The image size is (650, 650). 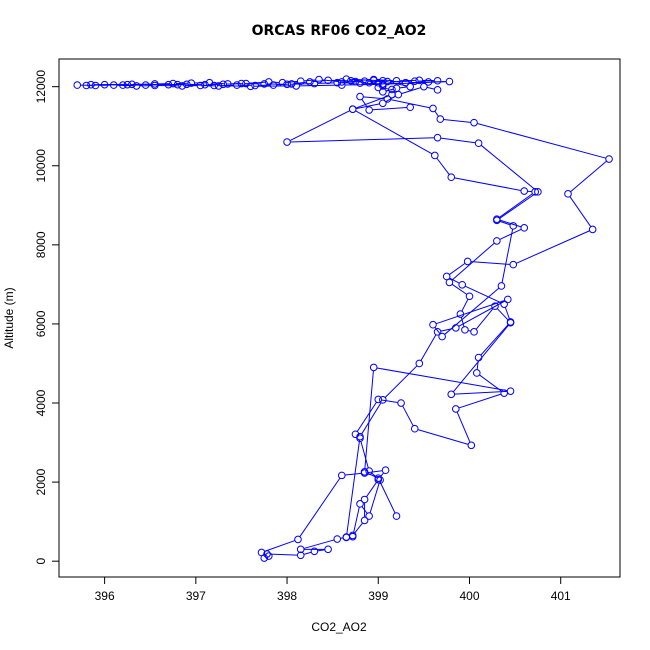 What do you see at coordinates (561, 596) in the screenshot?
I see `x-tick-label: 401` at bounding box center [561, 596].